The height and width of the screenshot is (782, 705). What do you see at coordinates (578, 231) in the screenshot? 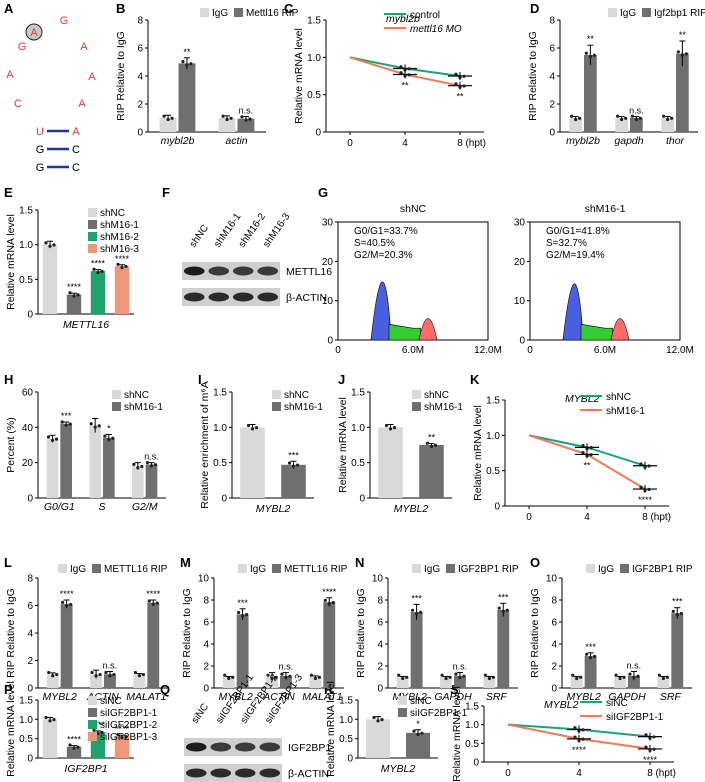
I see `flow-stat: G0/G1=41.8%` at bounding box center [578, 231].